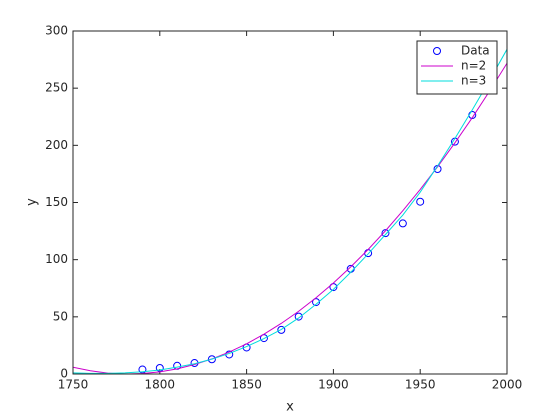  I want to click on y-tick-label: 300, so click(56, 31).